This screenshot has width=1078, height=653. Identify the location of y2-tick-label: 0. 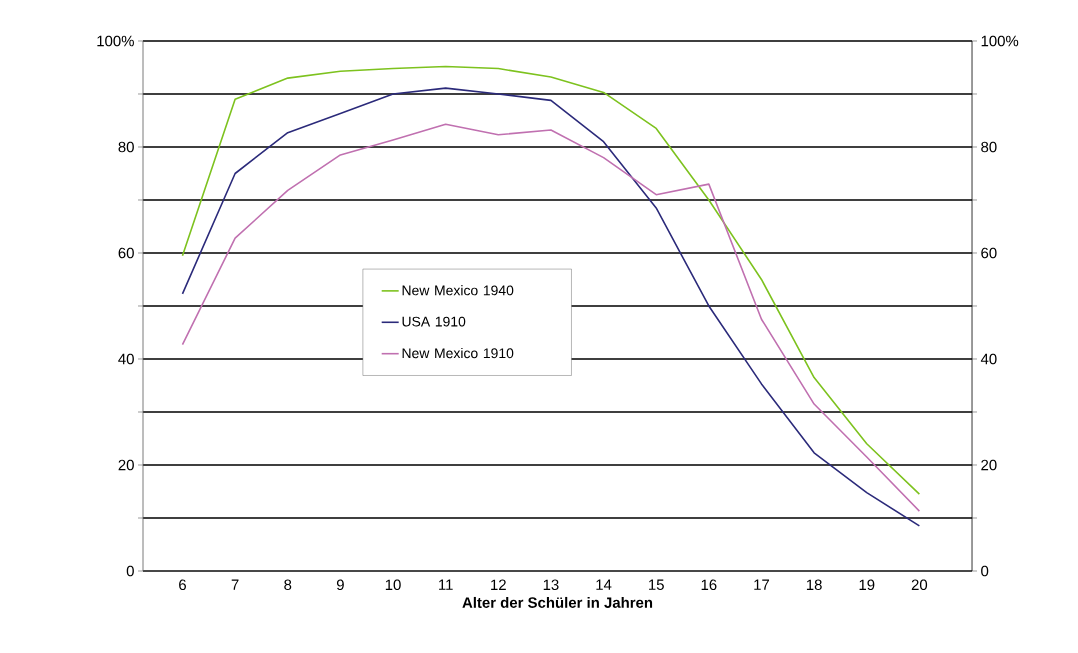
(985, 571).